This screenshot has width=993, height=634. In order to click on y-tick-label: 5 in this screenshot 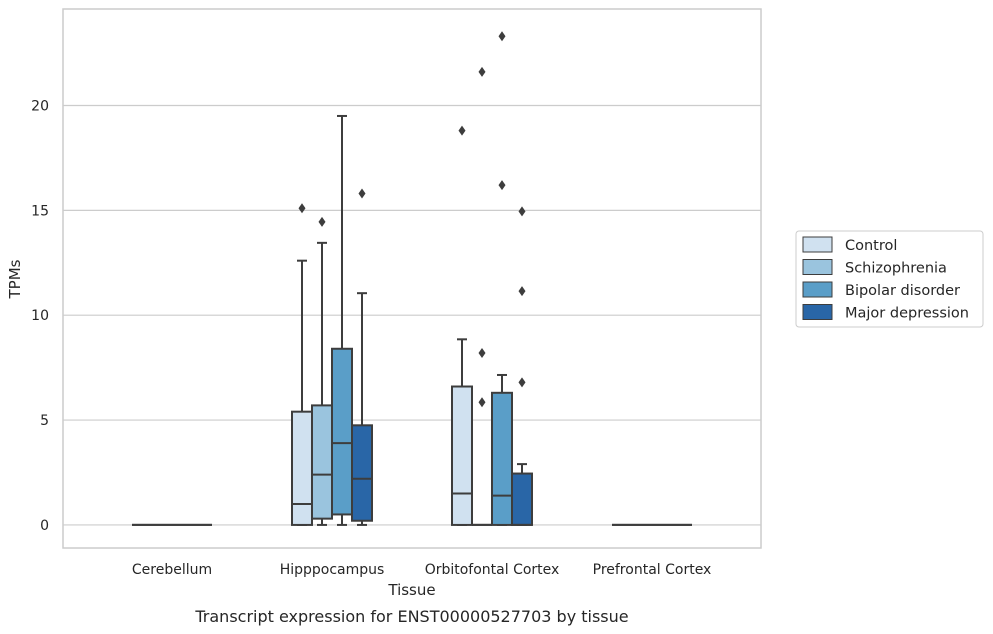, I will do `click(44, 421)`.